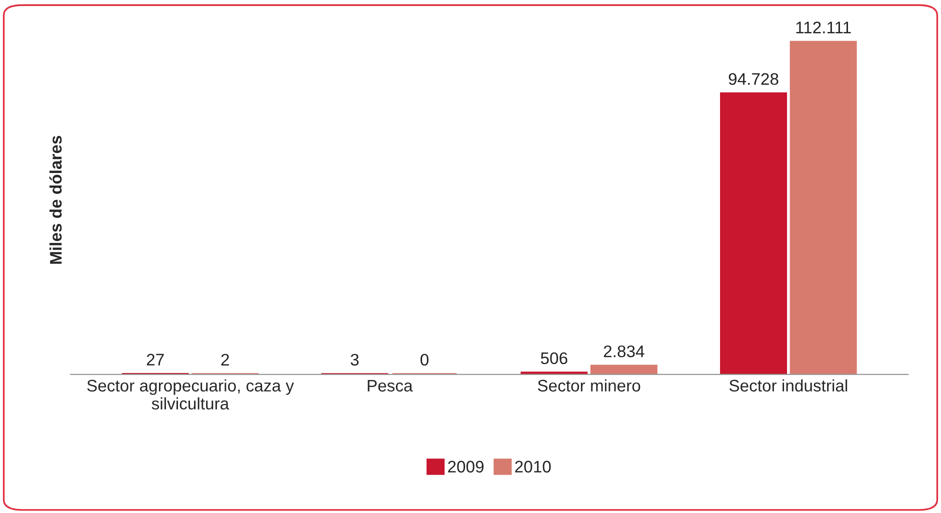 The image size is (941, 513). Describe the element at coordinates (554, 358) in the screenshot. I see `data-label: 506` at that location.